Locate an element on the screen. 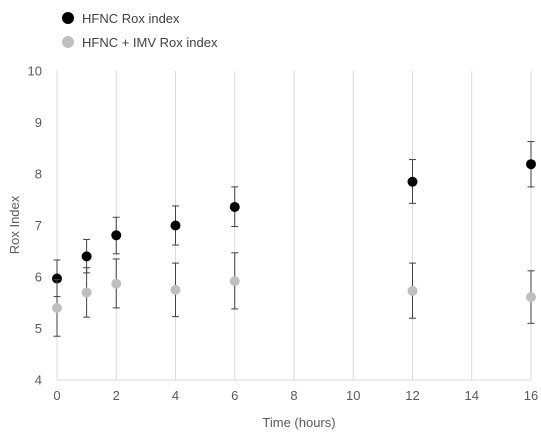 This screenshot has width=541, height=432. y-tick-label: 10 is located at coordinates (35, 71).